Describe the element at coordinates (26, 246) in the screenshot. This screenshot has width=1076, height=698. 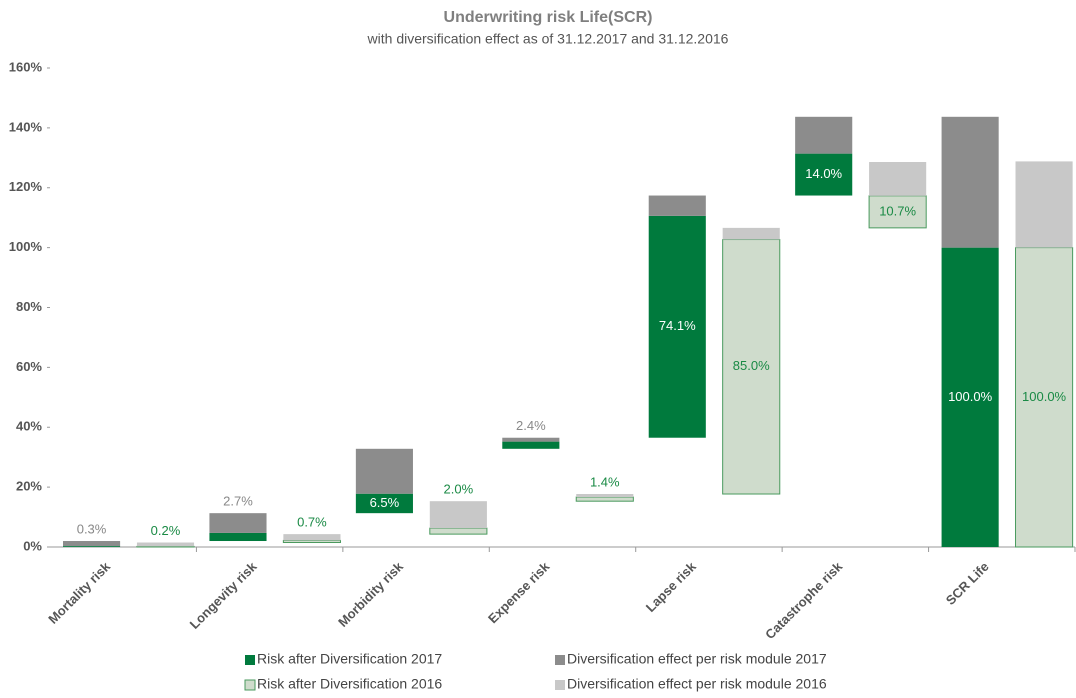
I see `y-tick-label: 100%` at that location.